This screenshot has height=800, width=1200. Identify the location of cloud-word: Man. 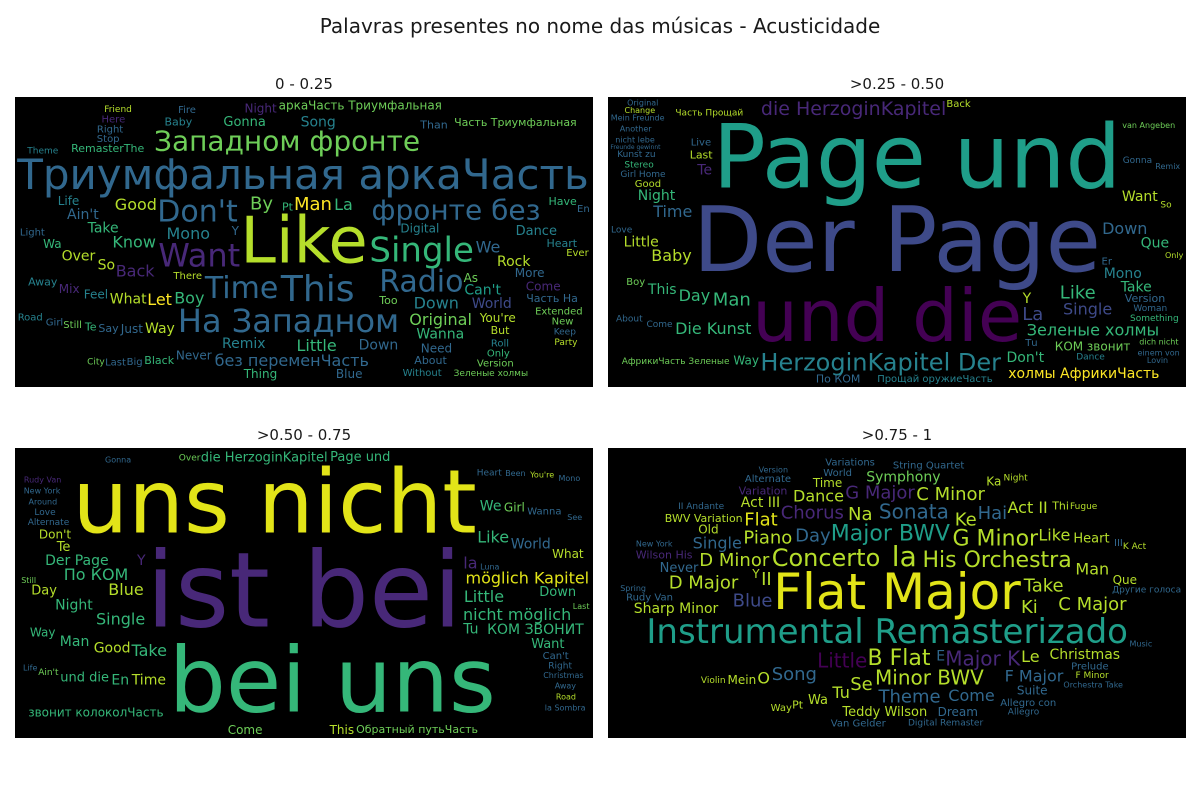
(1092, 569).